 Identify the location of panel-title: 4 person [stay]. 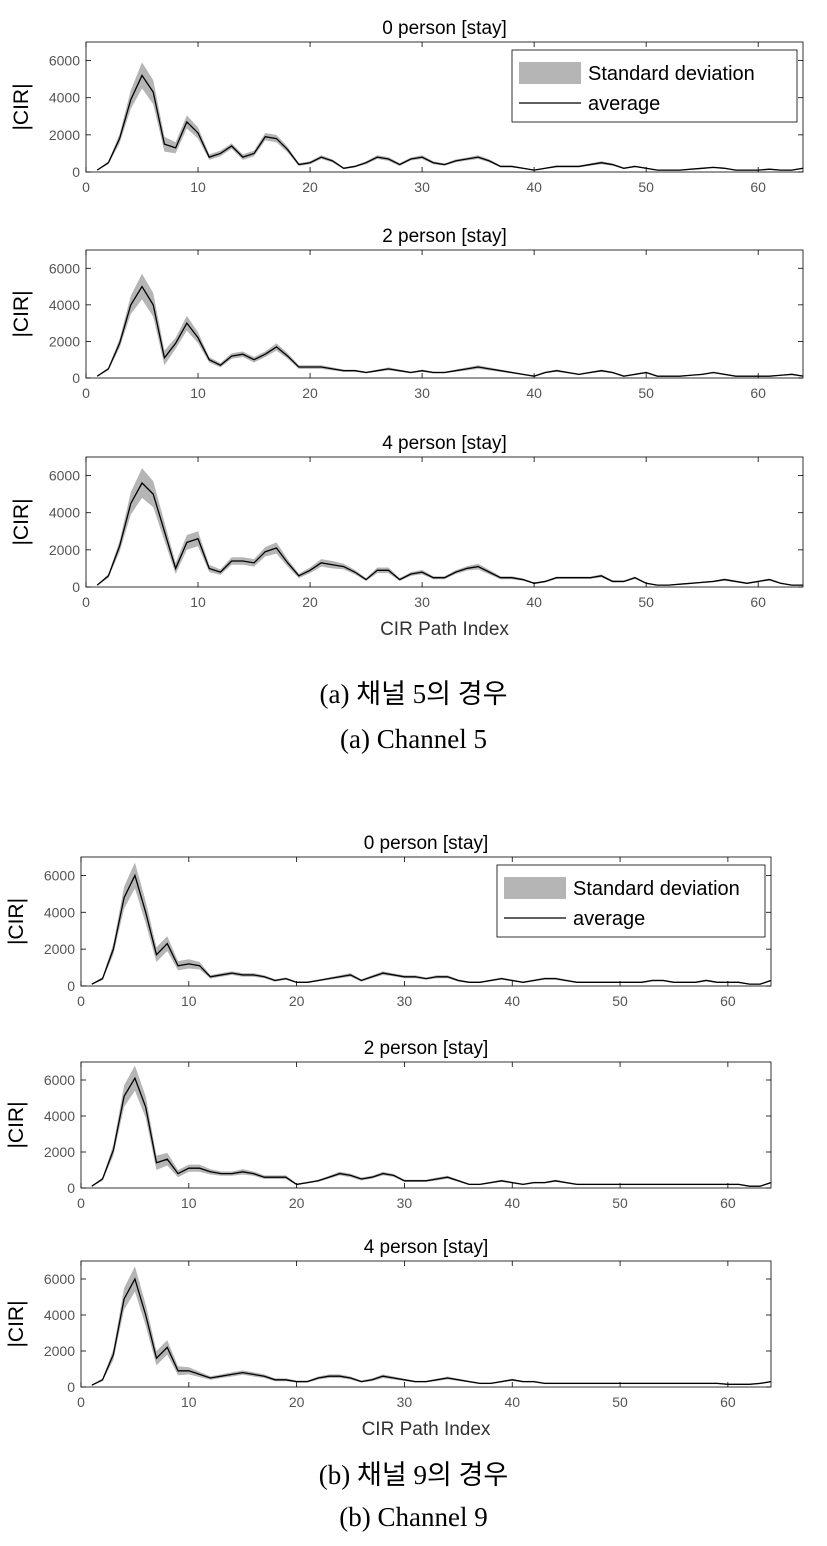
(444, 443).